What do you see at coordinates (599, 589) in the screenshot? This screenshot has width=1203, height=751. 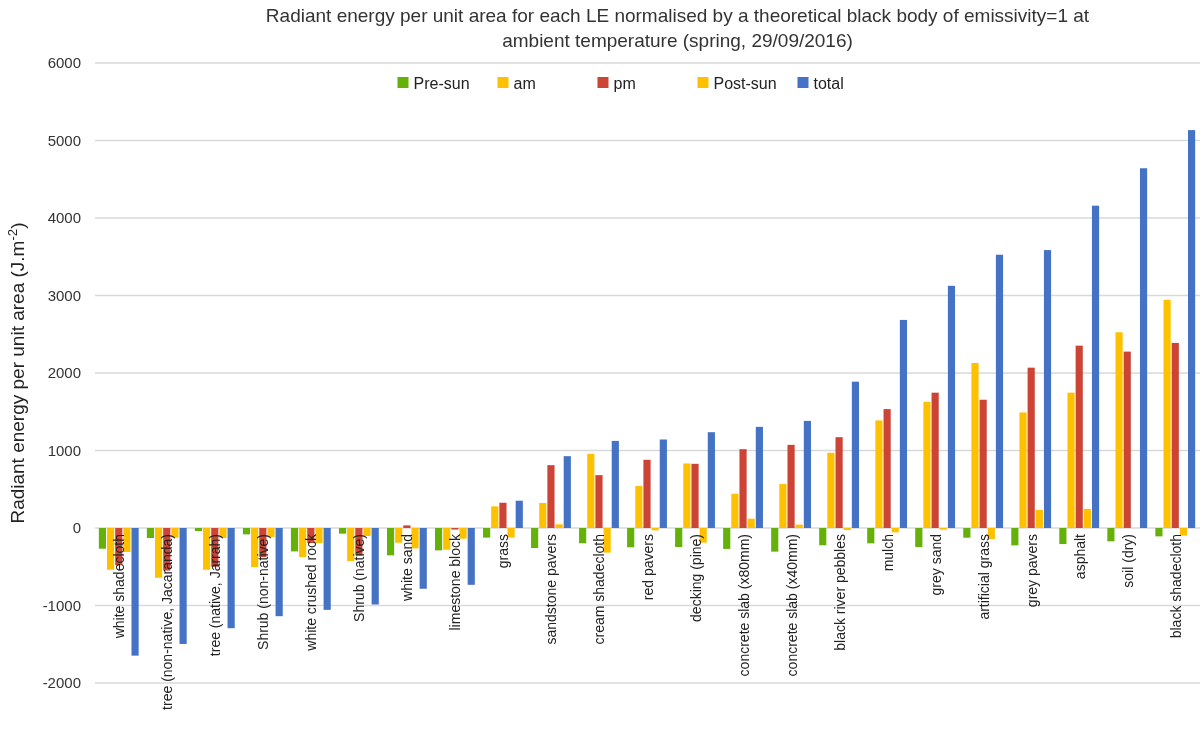 I see `x-tick-label: cream shadecloth` at bounding box center [599, 589].